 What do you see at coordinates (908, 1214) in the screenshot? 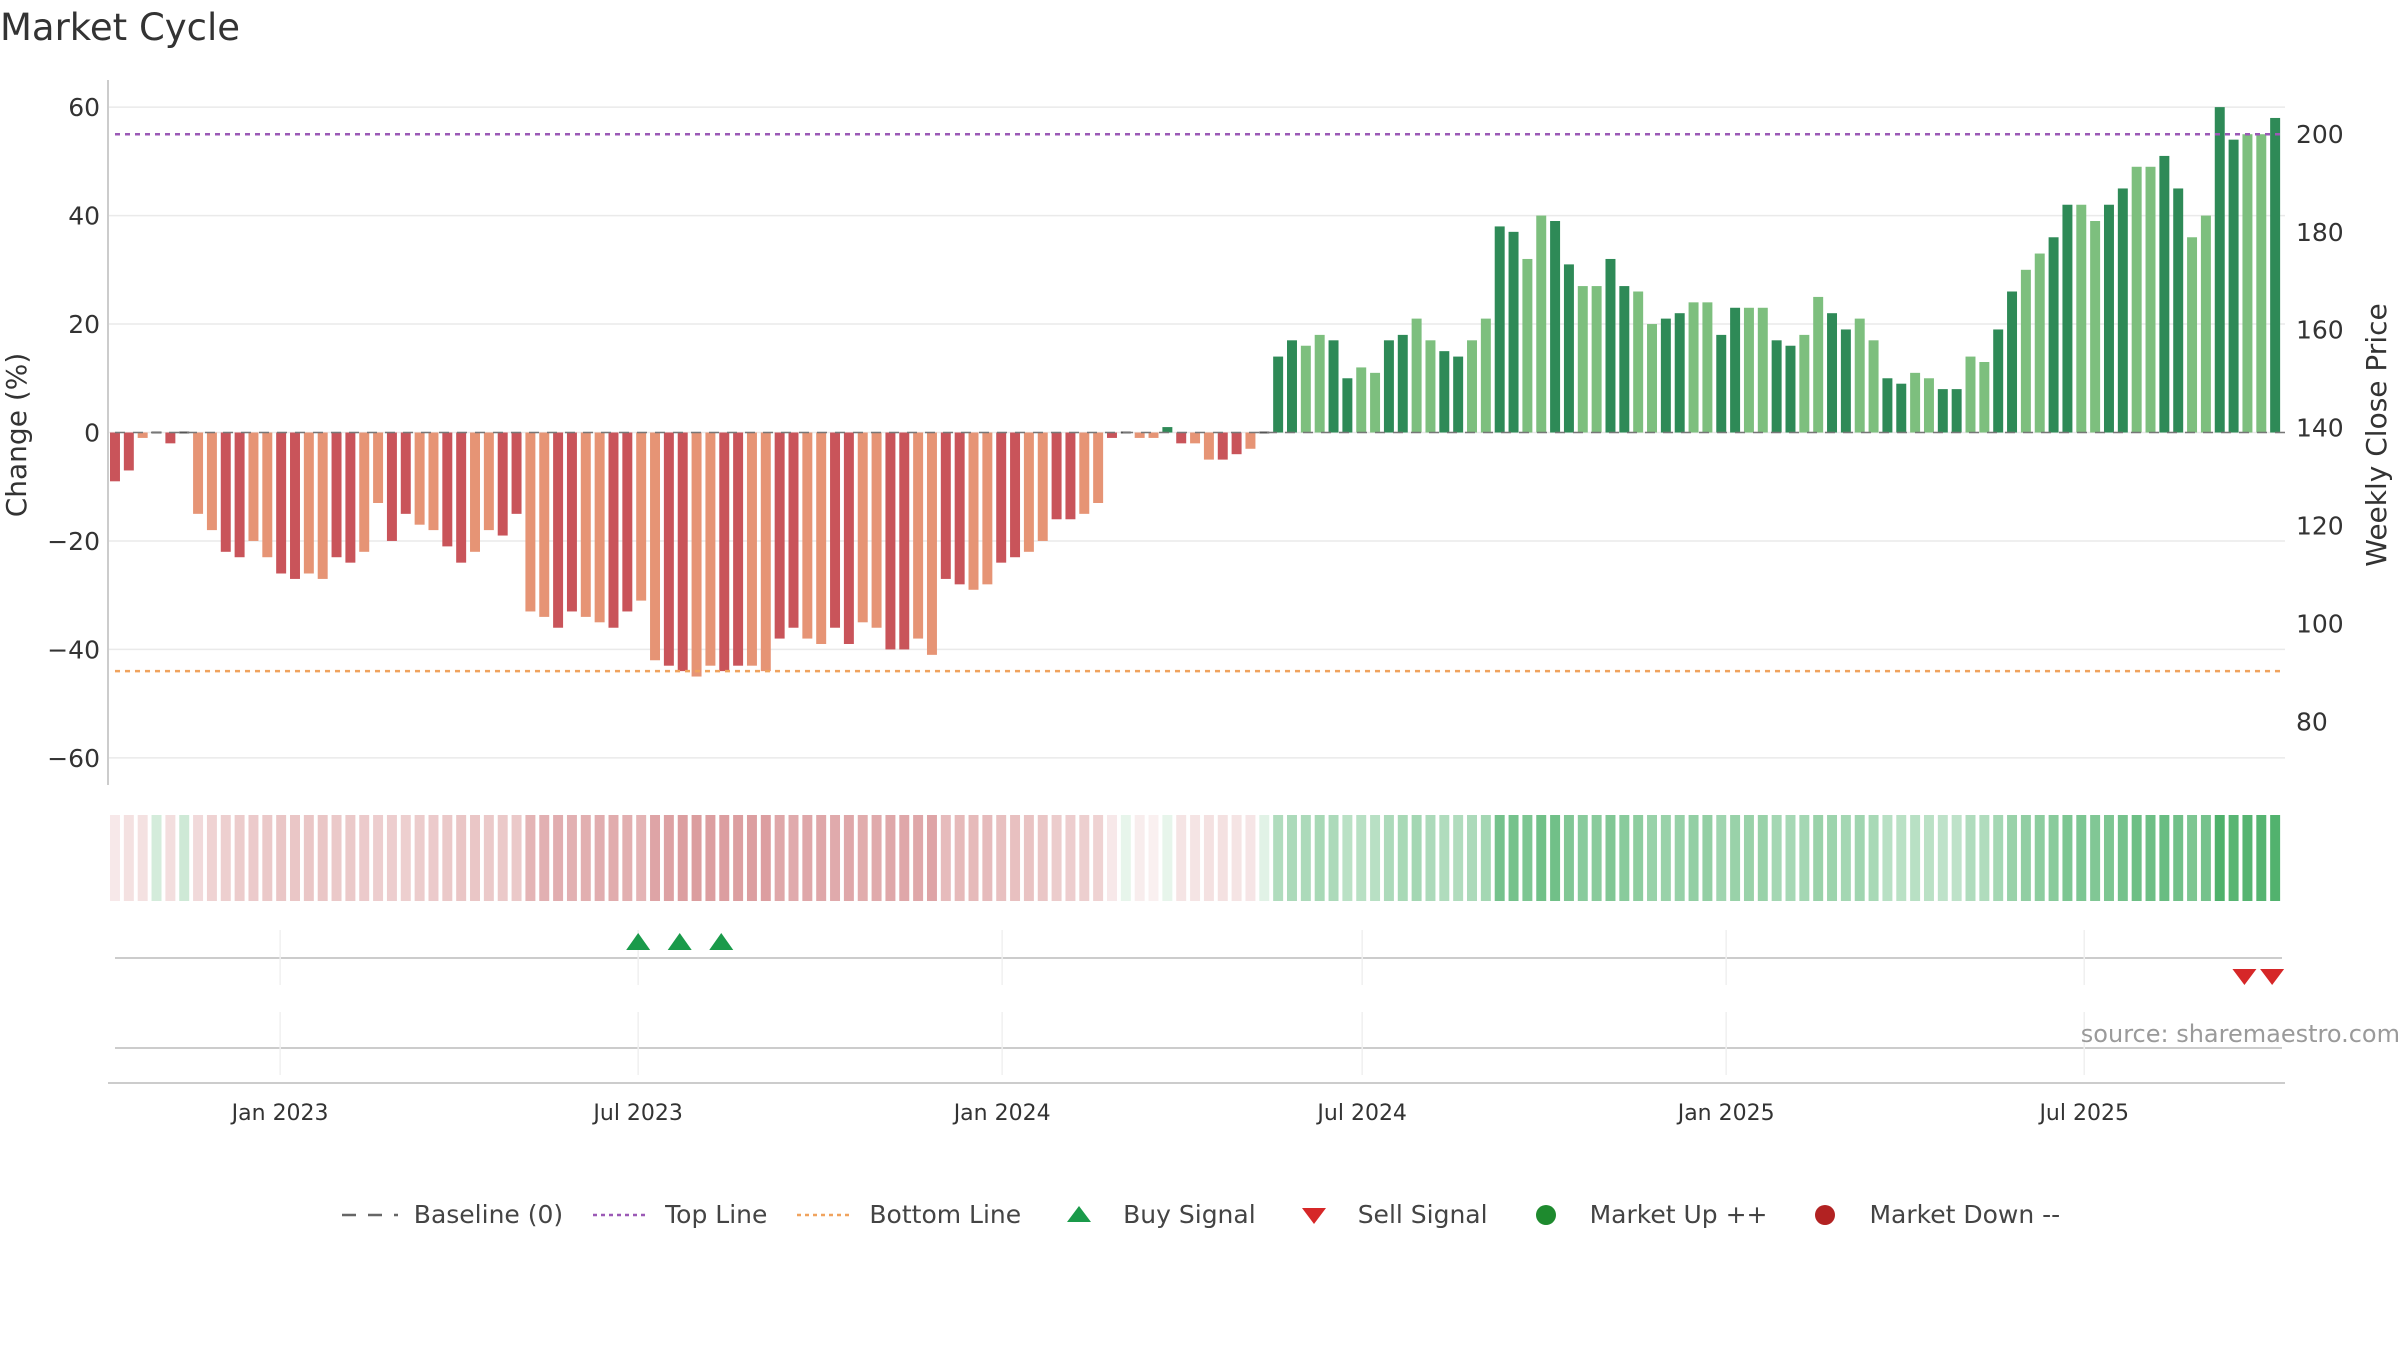
I see `legend-item-bottom: Bottom Line` at bounding box center [908, 1214].